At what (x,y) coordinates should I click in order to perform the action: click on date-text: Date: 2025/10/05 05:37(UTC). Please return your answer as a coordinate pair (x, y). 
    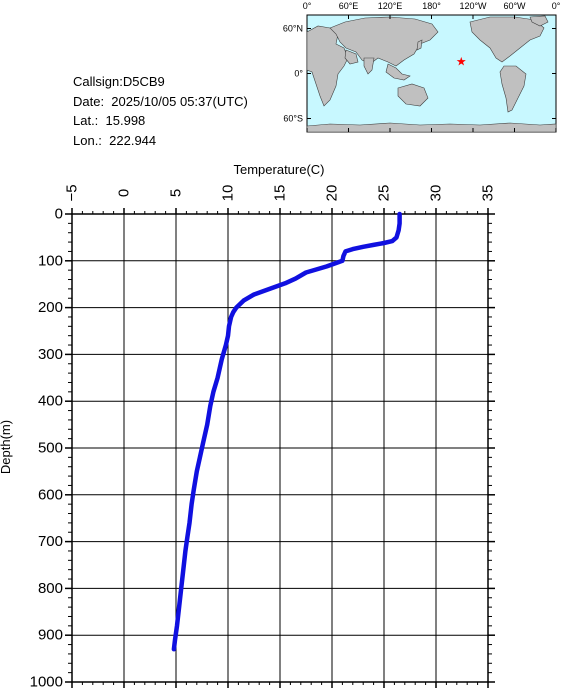
    Looking at the image, I should click on (160, 101).